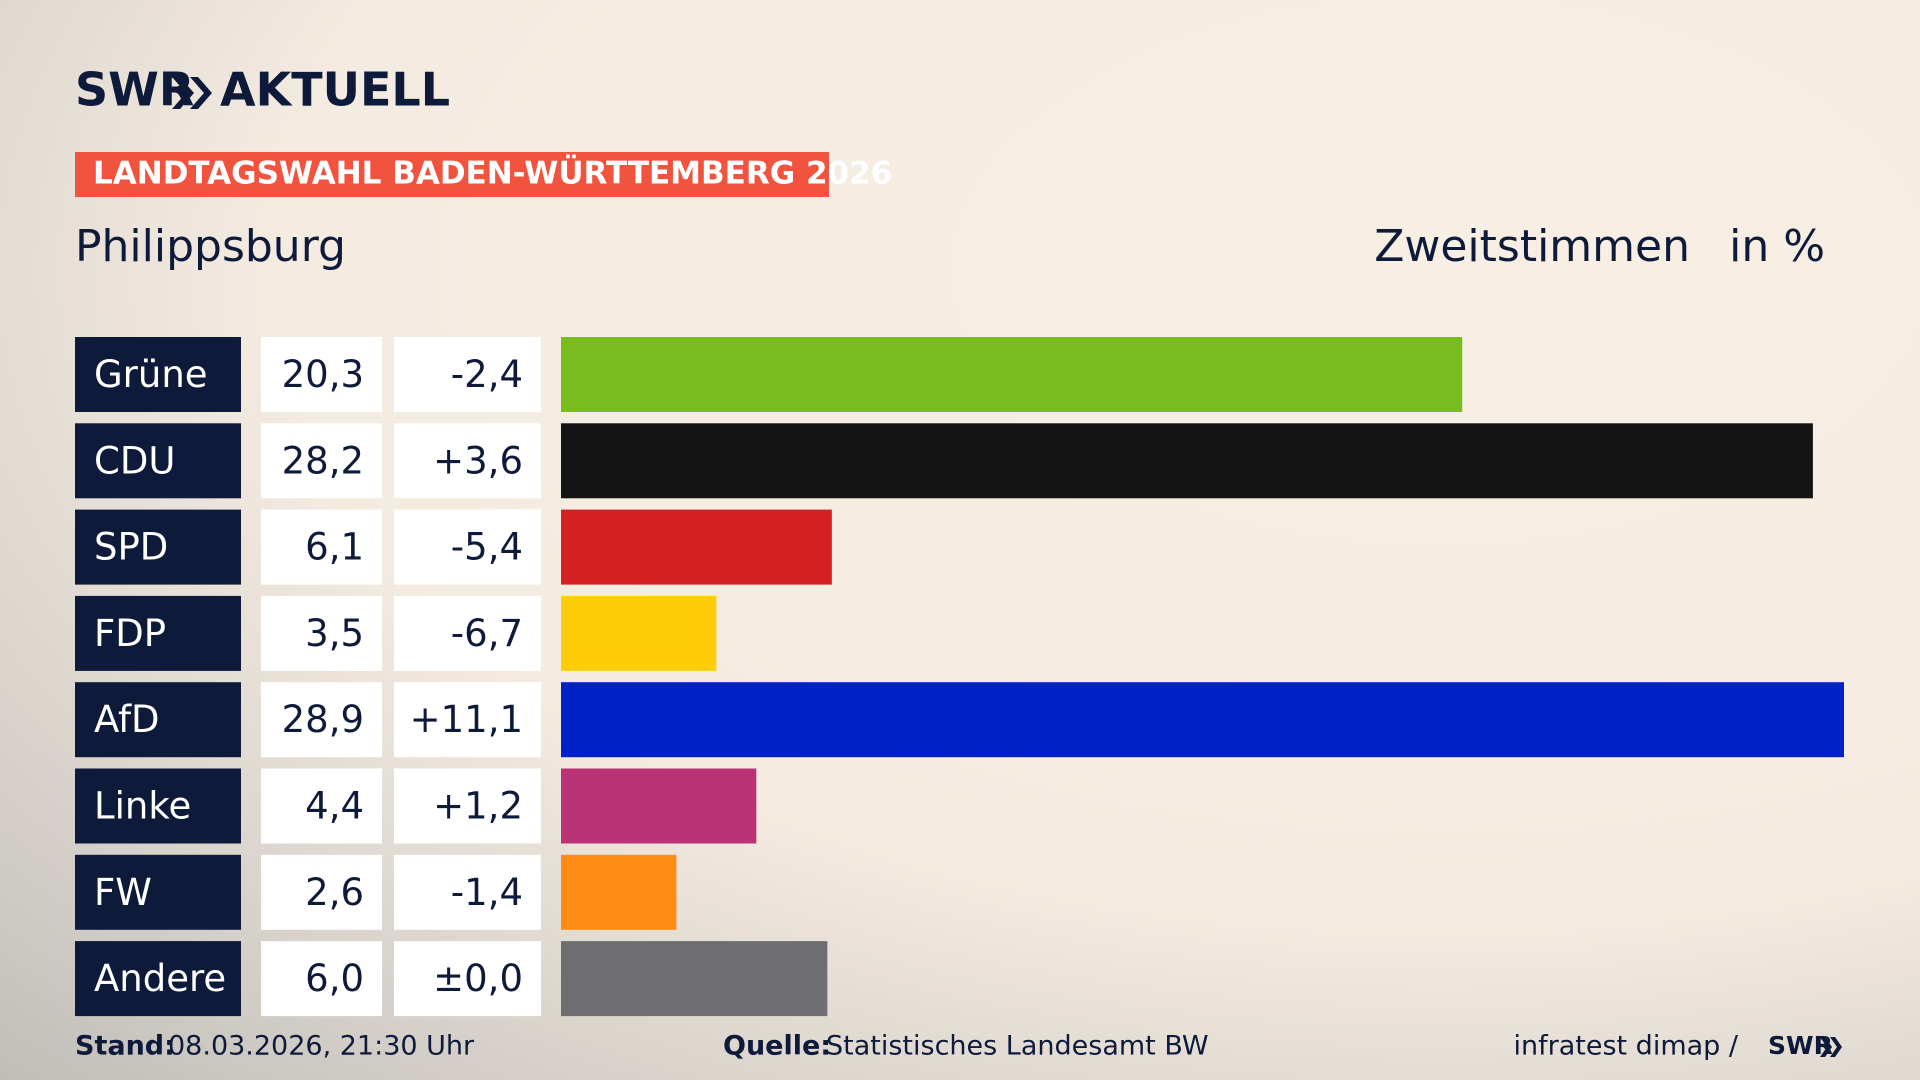  I want to click on change-label: -5,4, so click(487, 547).